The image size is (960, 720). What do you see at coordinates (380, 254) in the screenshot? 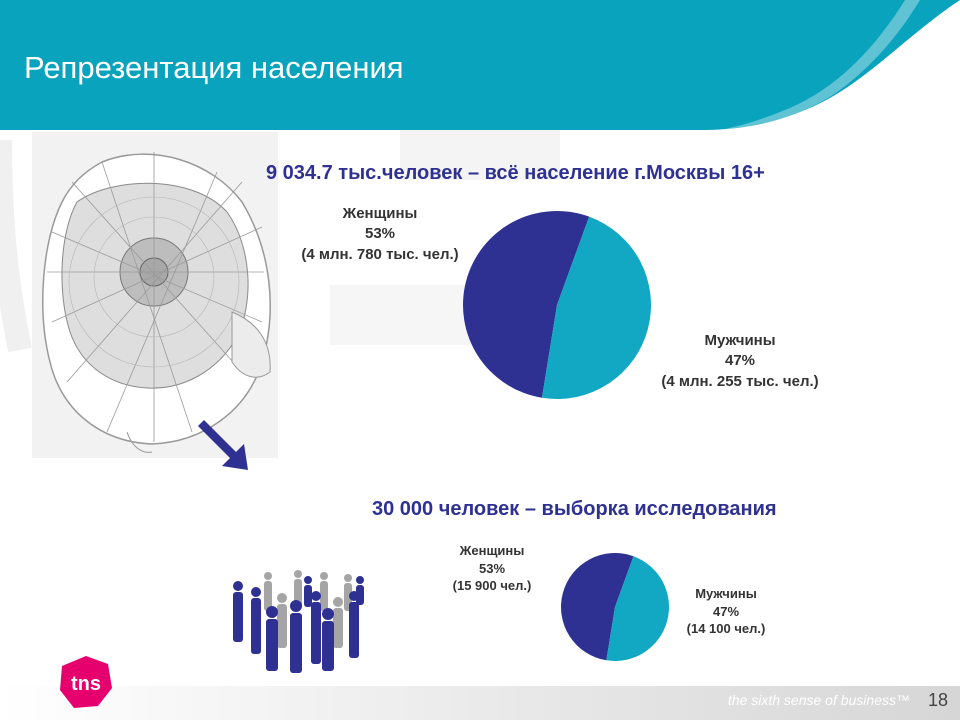
I see `women-count: (4 млн. 780 тыс. чел.)` at bounding box center [380, 254].